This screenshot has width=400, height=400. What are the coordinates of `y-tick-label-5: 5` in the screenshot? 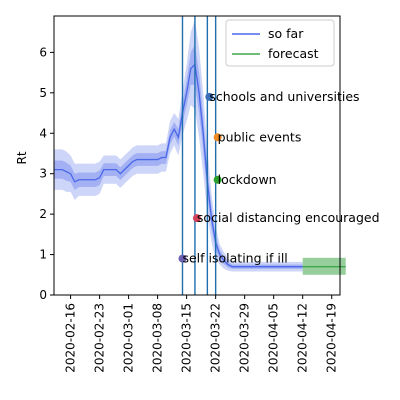 It's located at (43, 93).